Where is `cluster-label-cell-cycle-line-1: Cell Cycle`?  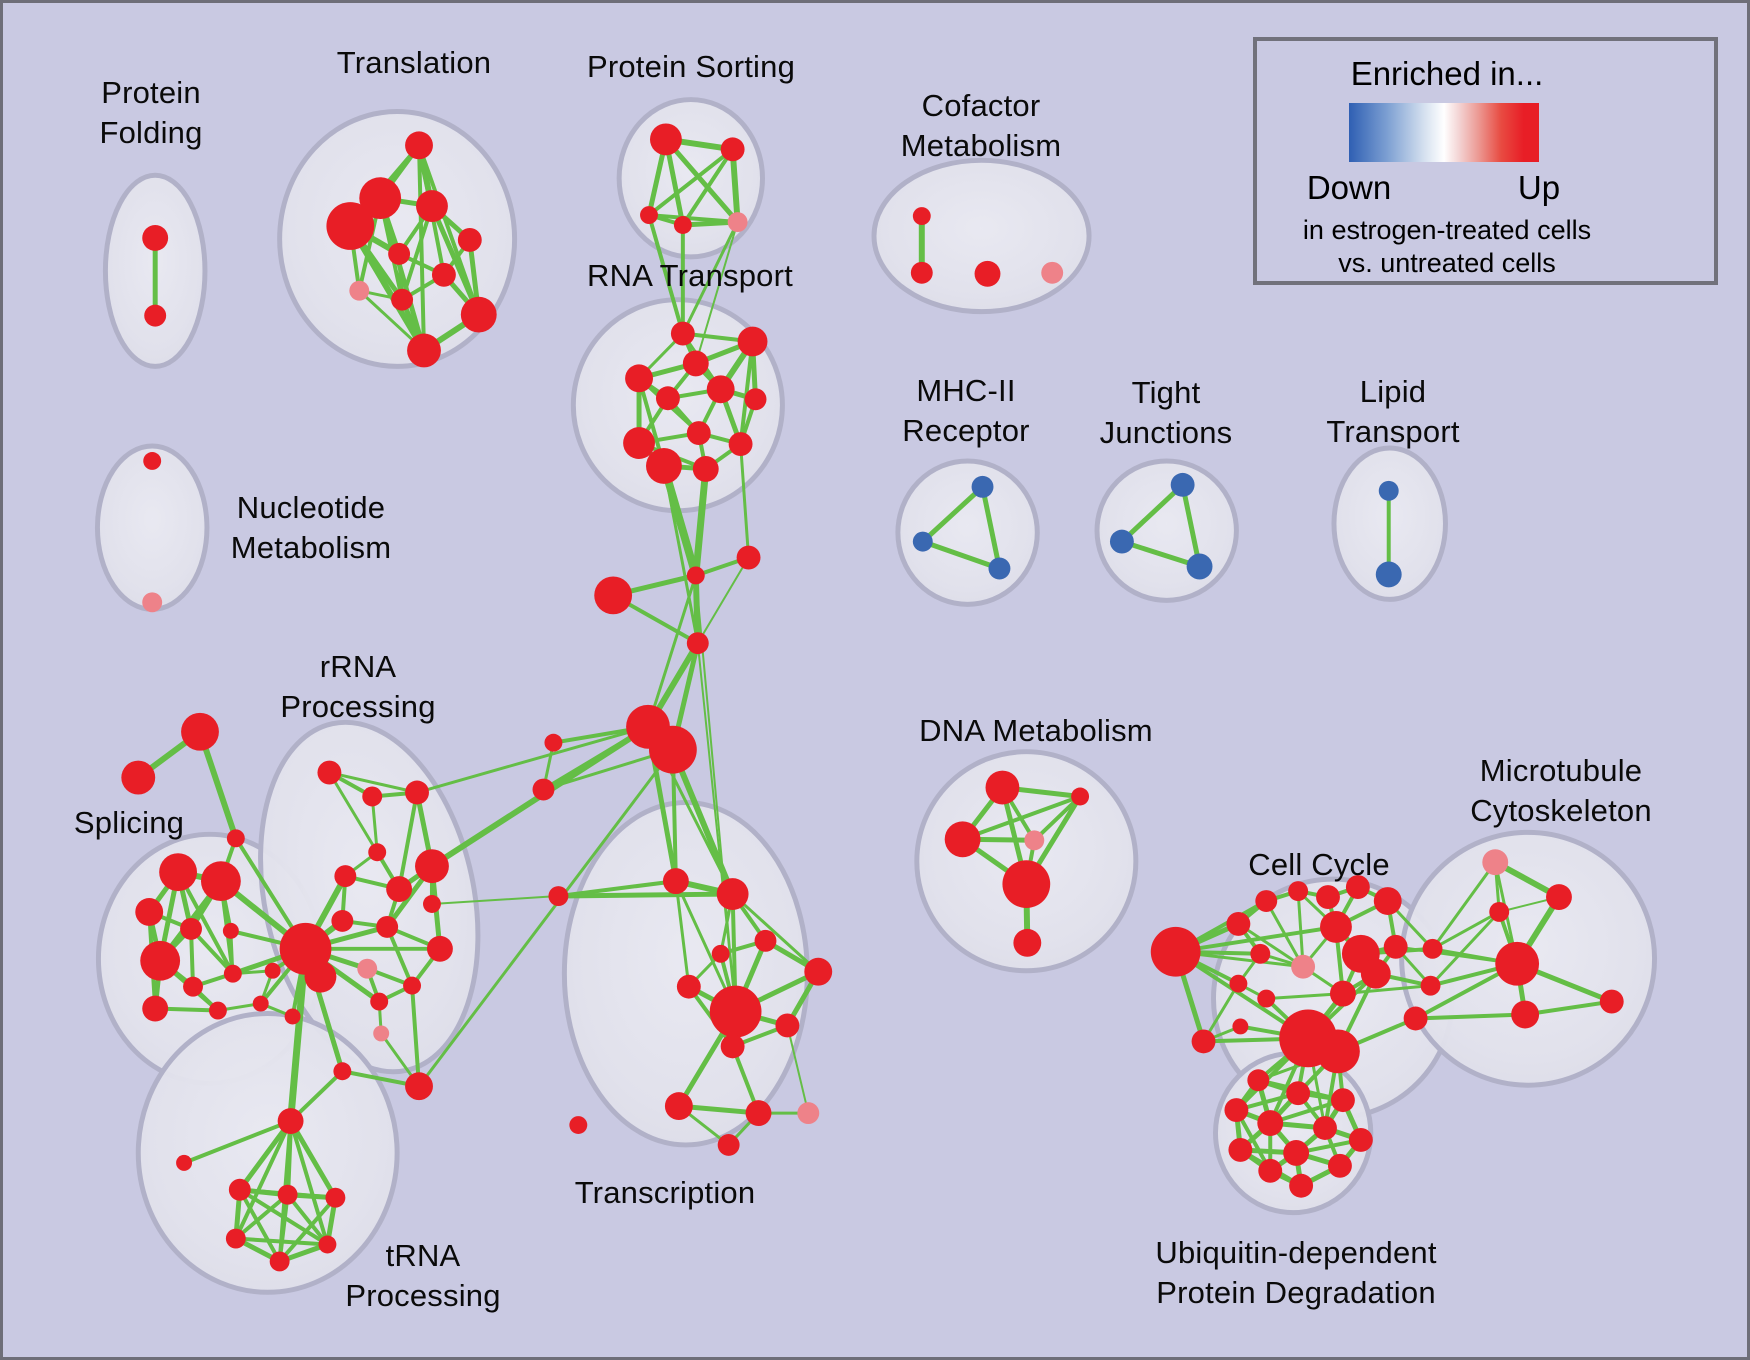 cluster-label-cell-cycle-line-1: Cell Cycle is located at coordinates (1319, 864).